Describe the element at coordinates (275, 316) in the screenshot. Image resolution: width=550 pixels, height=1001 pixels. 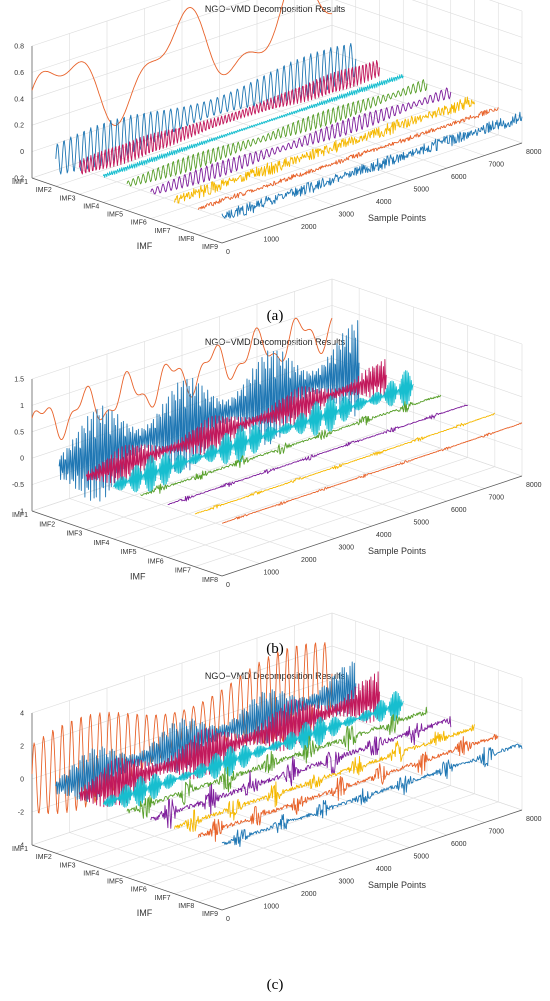
I see `caption-a: (a)` at that location.